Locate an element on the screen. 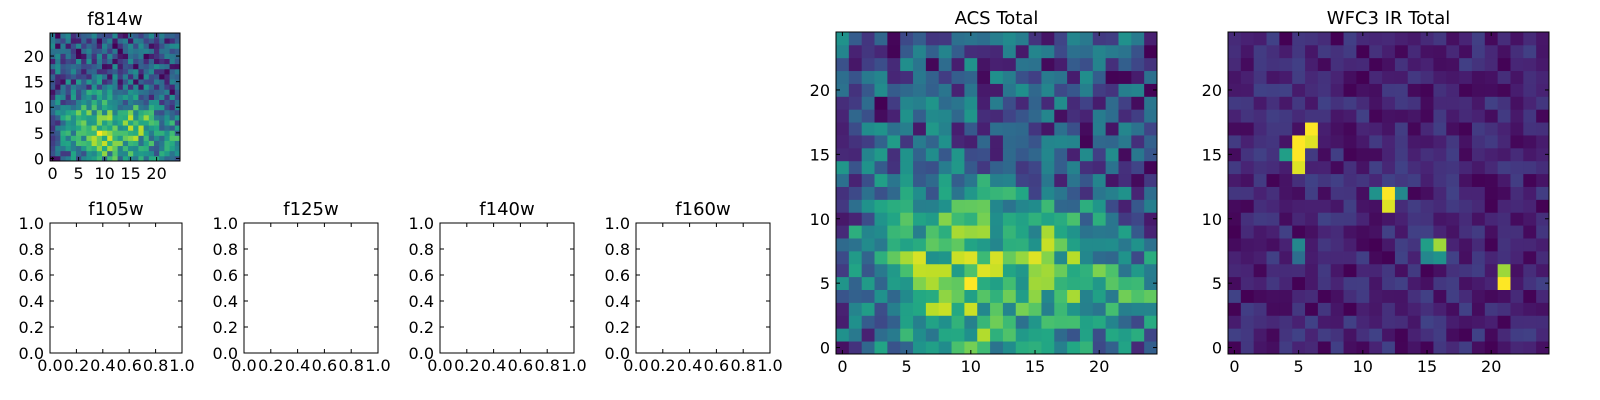 The height and width of the screenshot is (400, 1600). x-tick-label: 0.8 is located at coordinates (742, 365).